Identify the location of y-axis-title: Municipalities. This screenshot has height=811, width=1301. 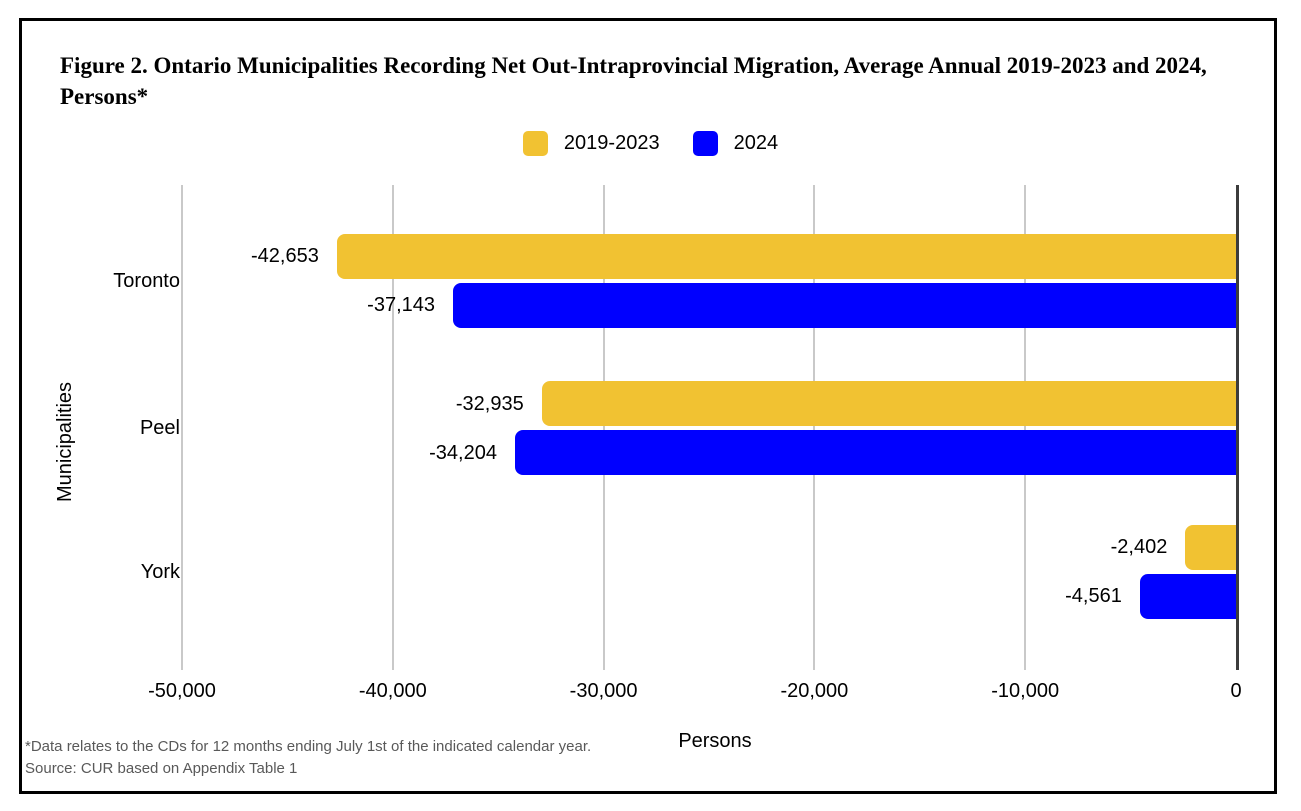
(65, 442).